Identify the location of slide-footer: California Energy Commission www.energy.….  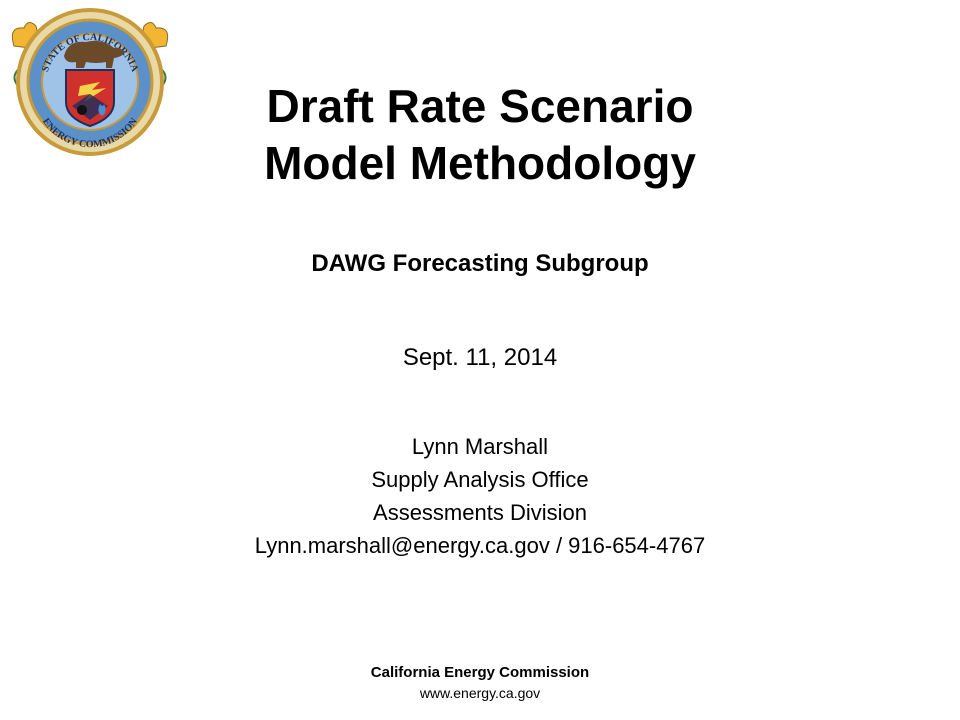
(480, 682).